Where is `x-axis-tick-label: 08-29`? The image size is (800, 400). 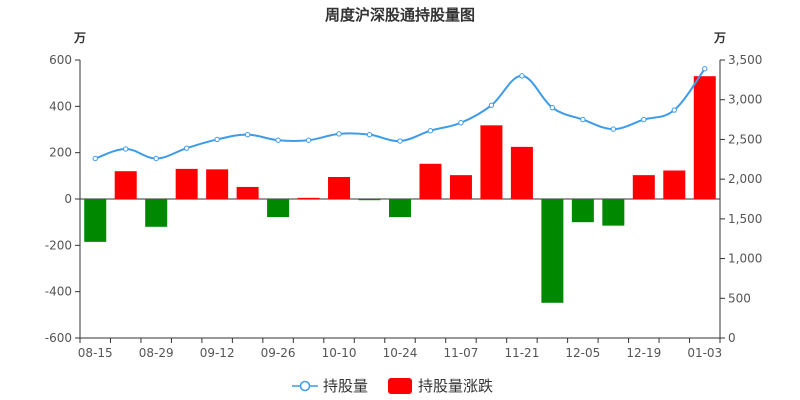 x-axis-tick-label: 08-29 is located at coordinates (156, 353).